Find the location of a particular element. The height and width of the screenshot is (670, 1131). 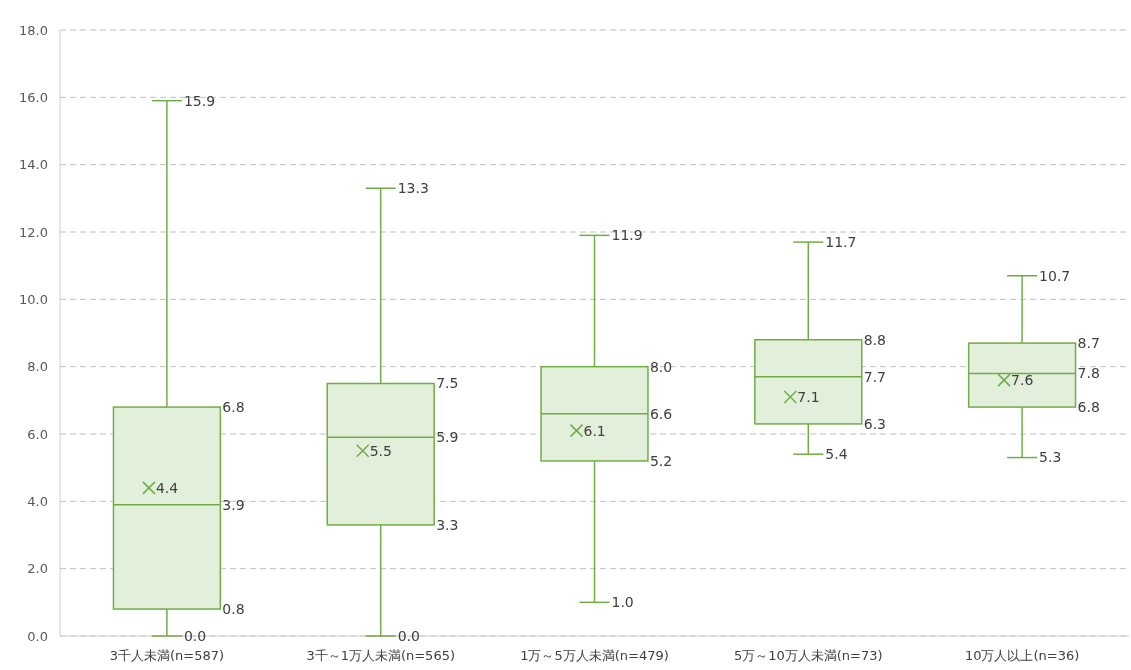

annotation: 3.9 is located at coordinates (233, 504).